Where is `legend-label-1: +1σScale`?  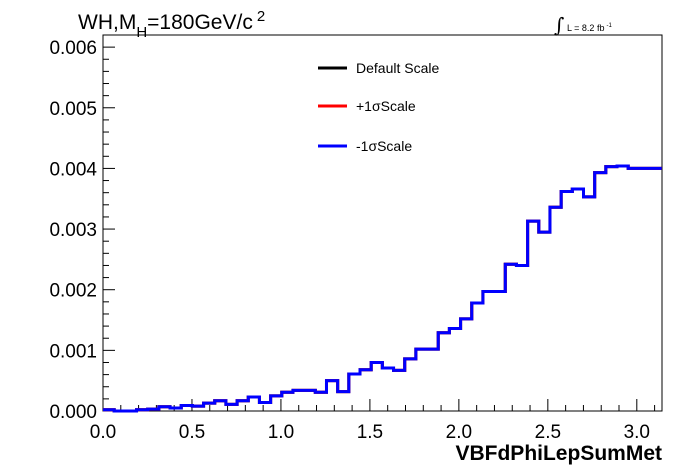
legend-label-1: +1σScale is located at coordinates (386, 106).